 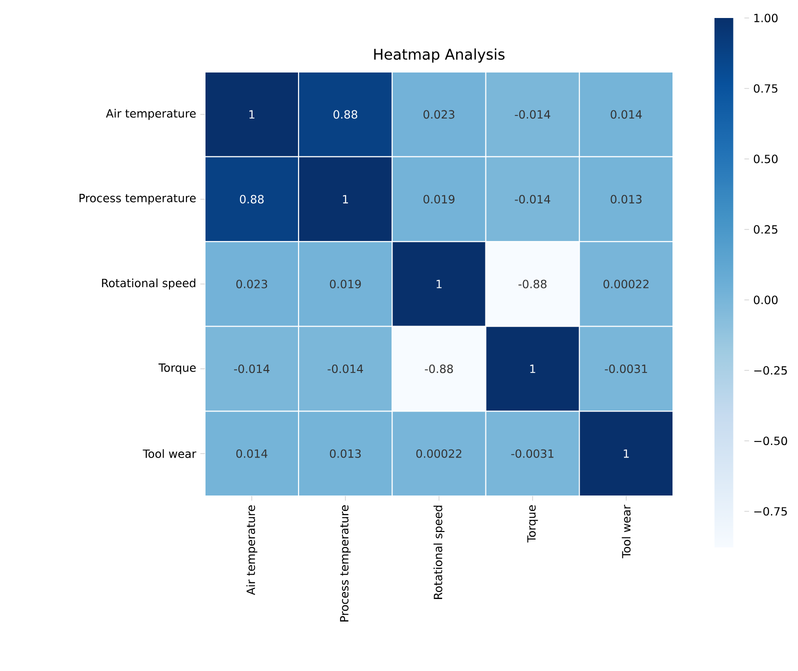 What do you see at coordinates (439, 55) in the screenshot?
I see `chart-title: Heatmap Analysis` at bounding box center [439, 55].